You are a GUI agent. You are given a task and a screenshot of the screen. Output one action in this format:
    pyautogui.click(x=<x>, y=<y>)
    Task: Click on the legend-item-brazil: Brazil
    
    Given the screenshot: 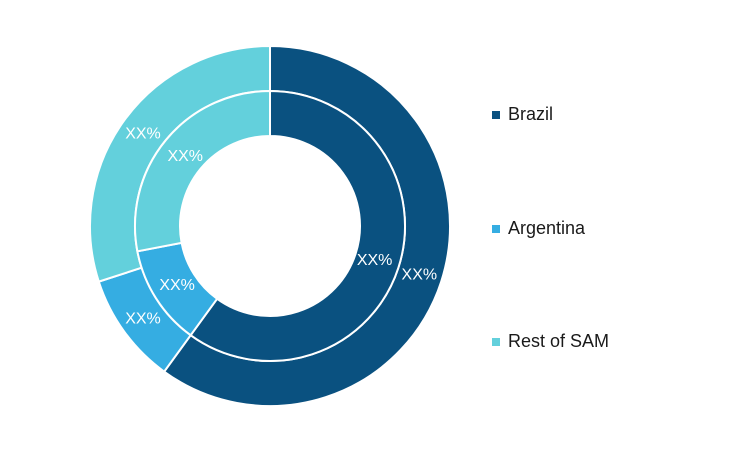 What is the action you would take?
    pyautogui.click(x=522, y=114)
    